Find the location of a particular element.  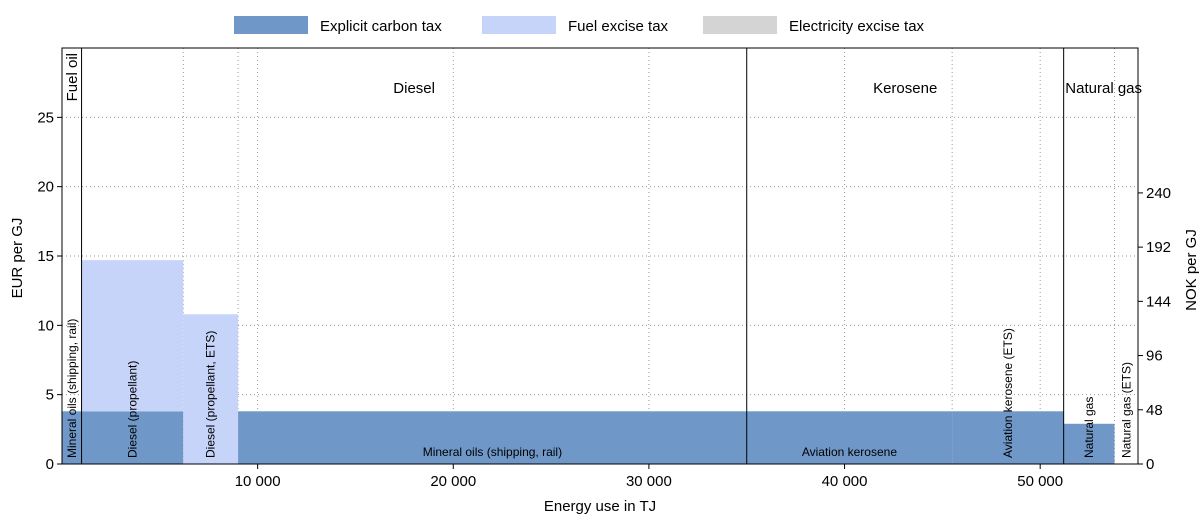

fuel-group-label: Fuel oil is located at coordinates (72, 77).